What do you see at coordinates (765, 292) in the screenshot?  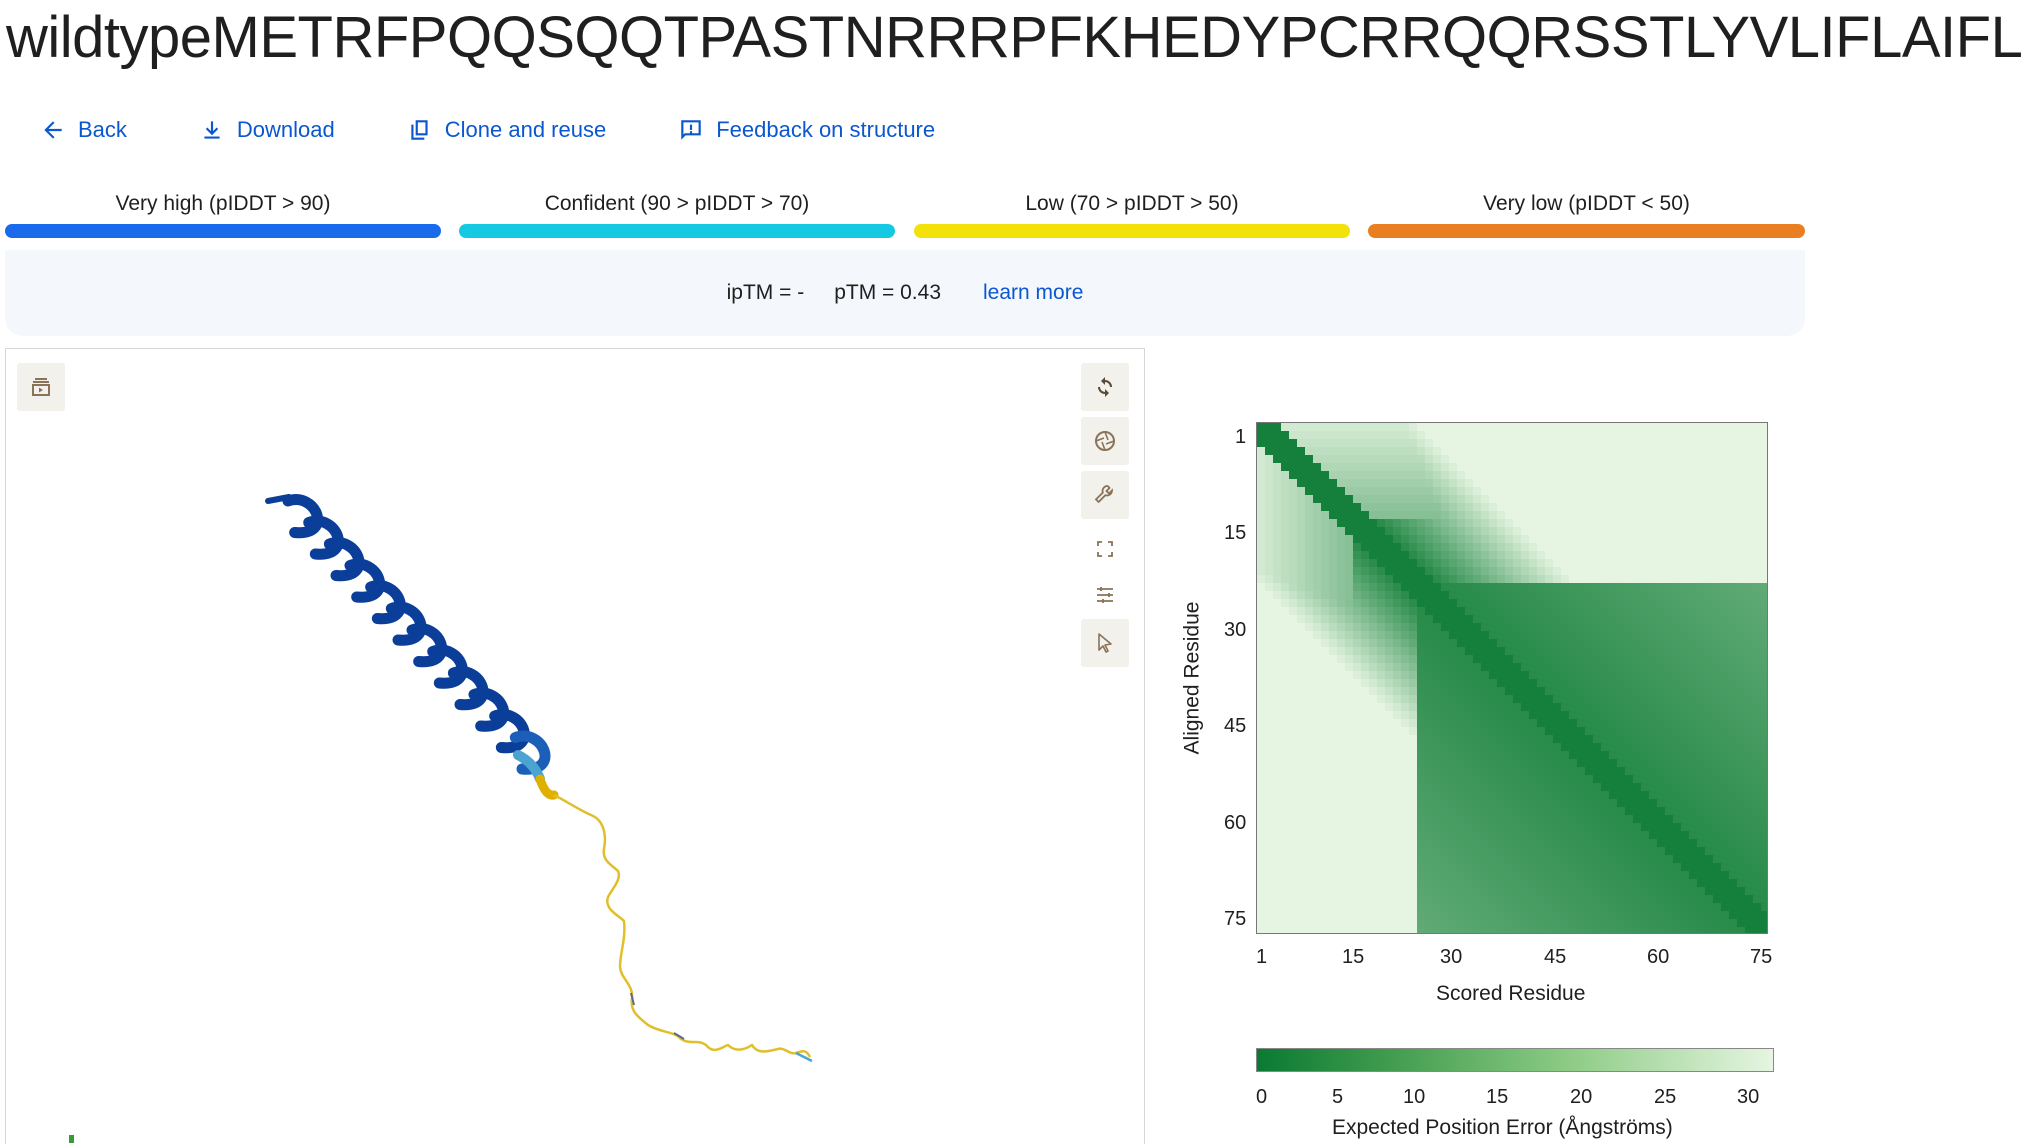 I see `iptm-score: ipTM = -` at bounding box center [765, 292].